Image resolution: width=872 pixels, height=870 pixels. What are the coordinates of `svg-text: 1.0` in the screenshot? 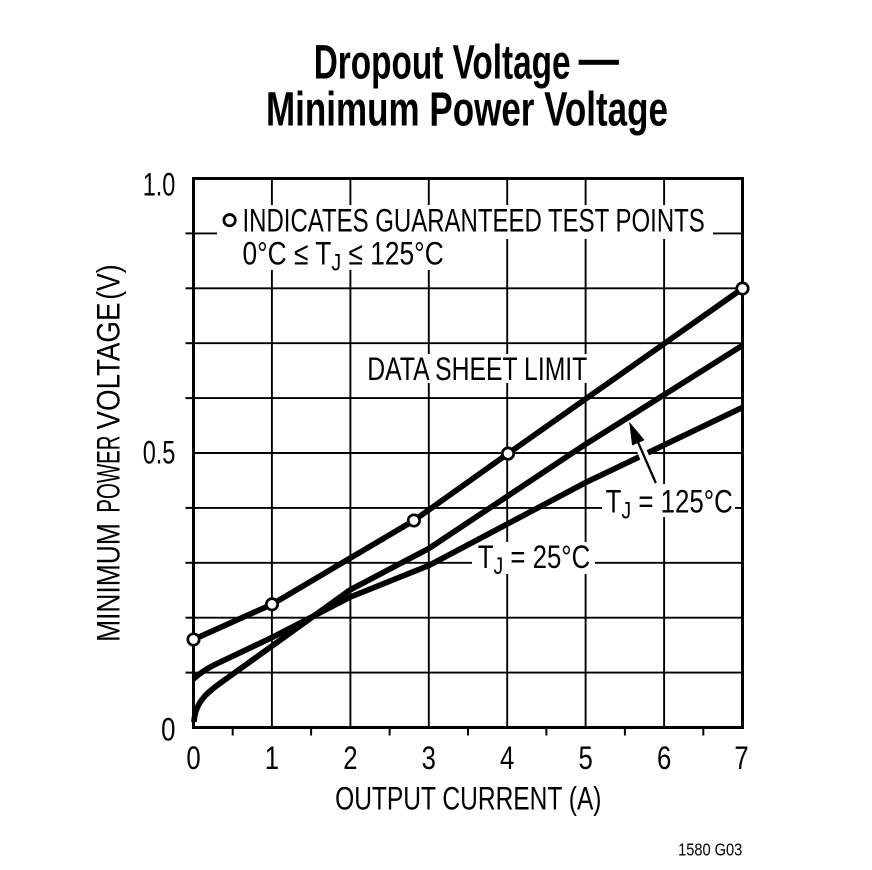 It's located at (159, 185).